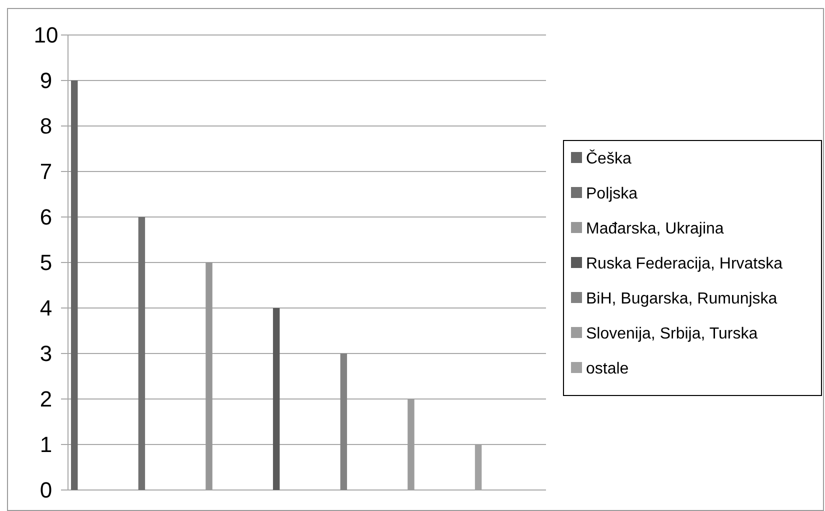  Describe the element at coordinates (46, 171) in the screenshot. I see `y-tick-label: 7` at that location.